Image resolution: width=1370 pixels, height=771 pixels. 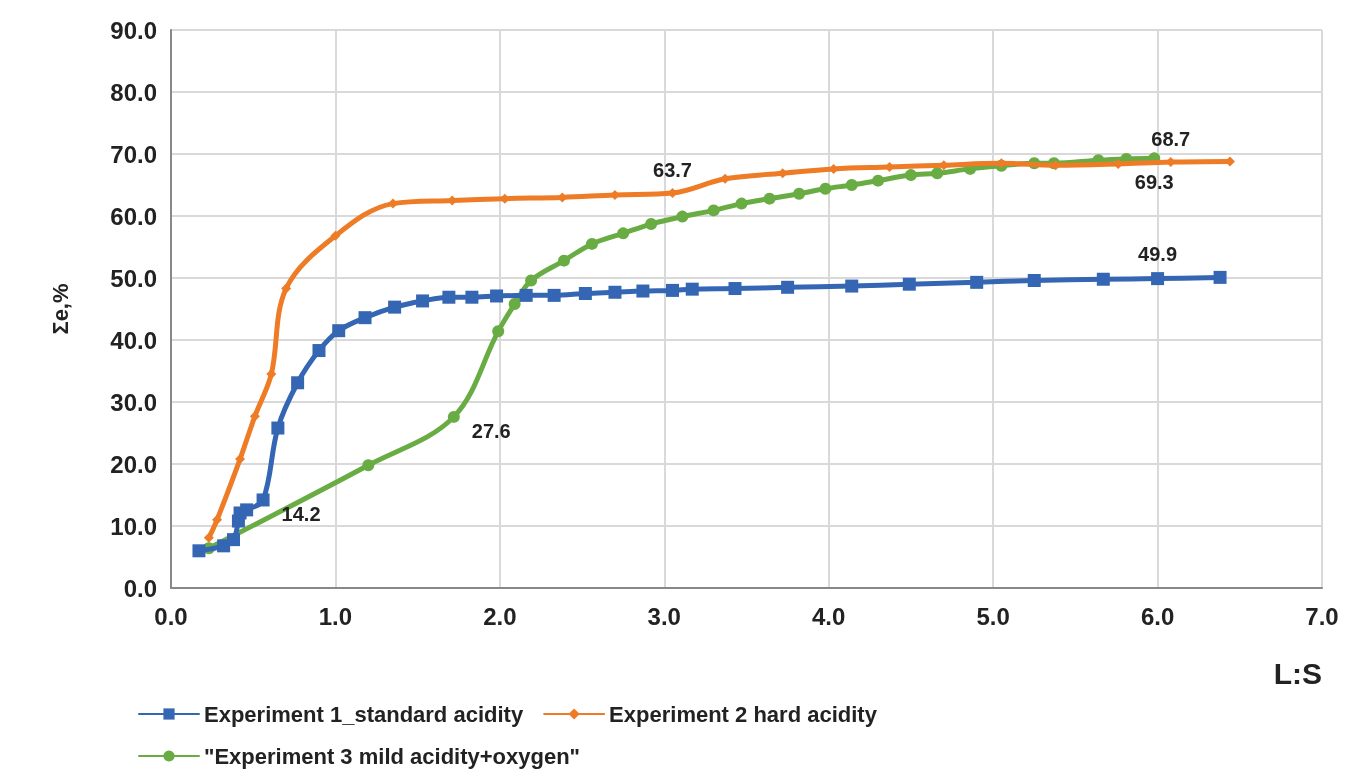 I want to click on y-tick-label: 90.0, so click(x=133, y=30).